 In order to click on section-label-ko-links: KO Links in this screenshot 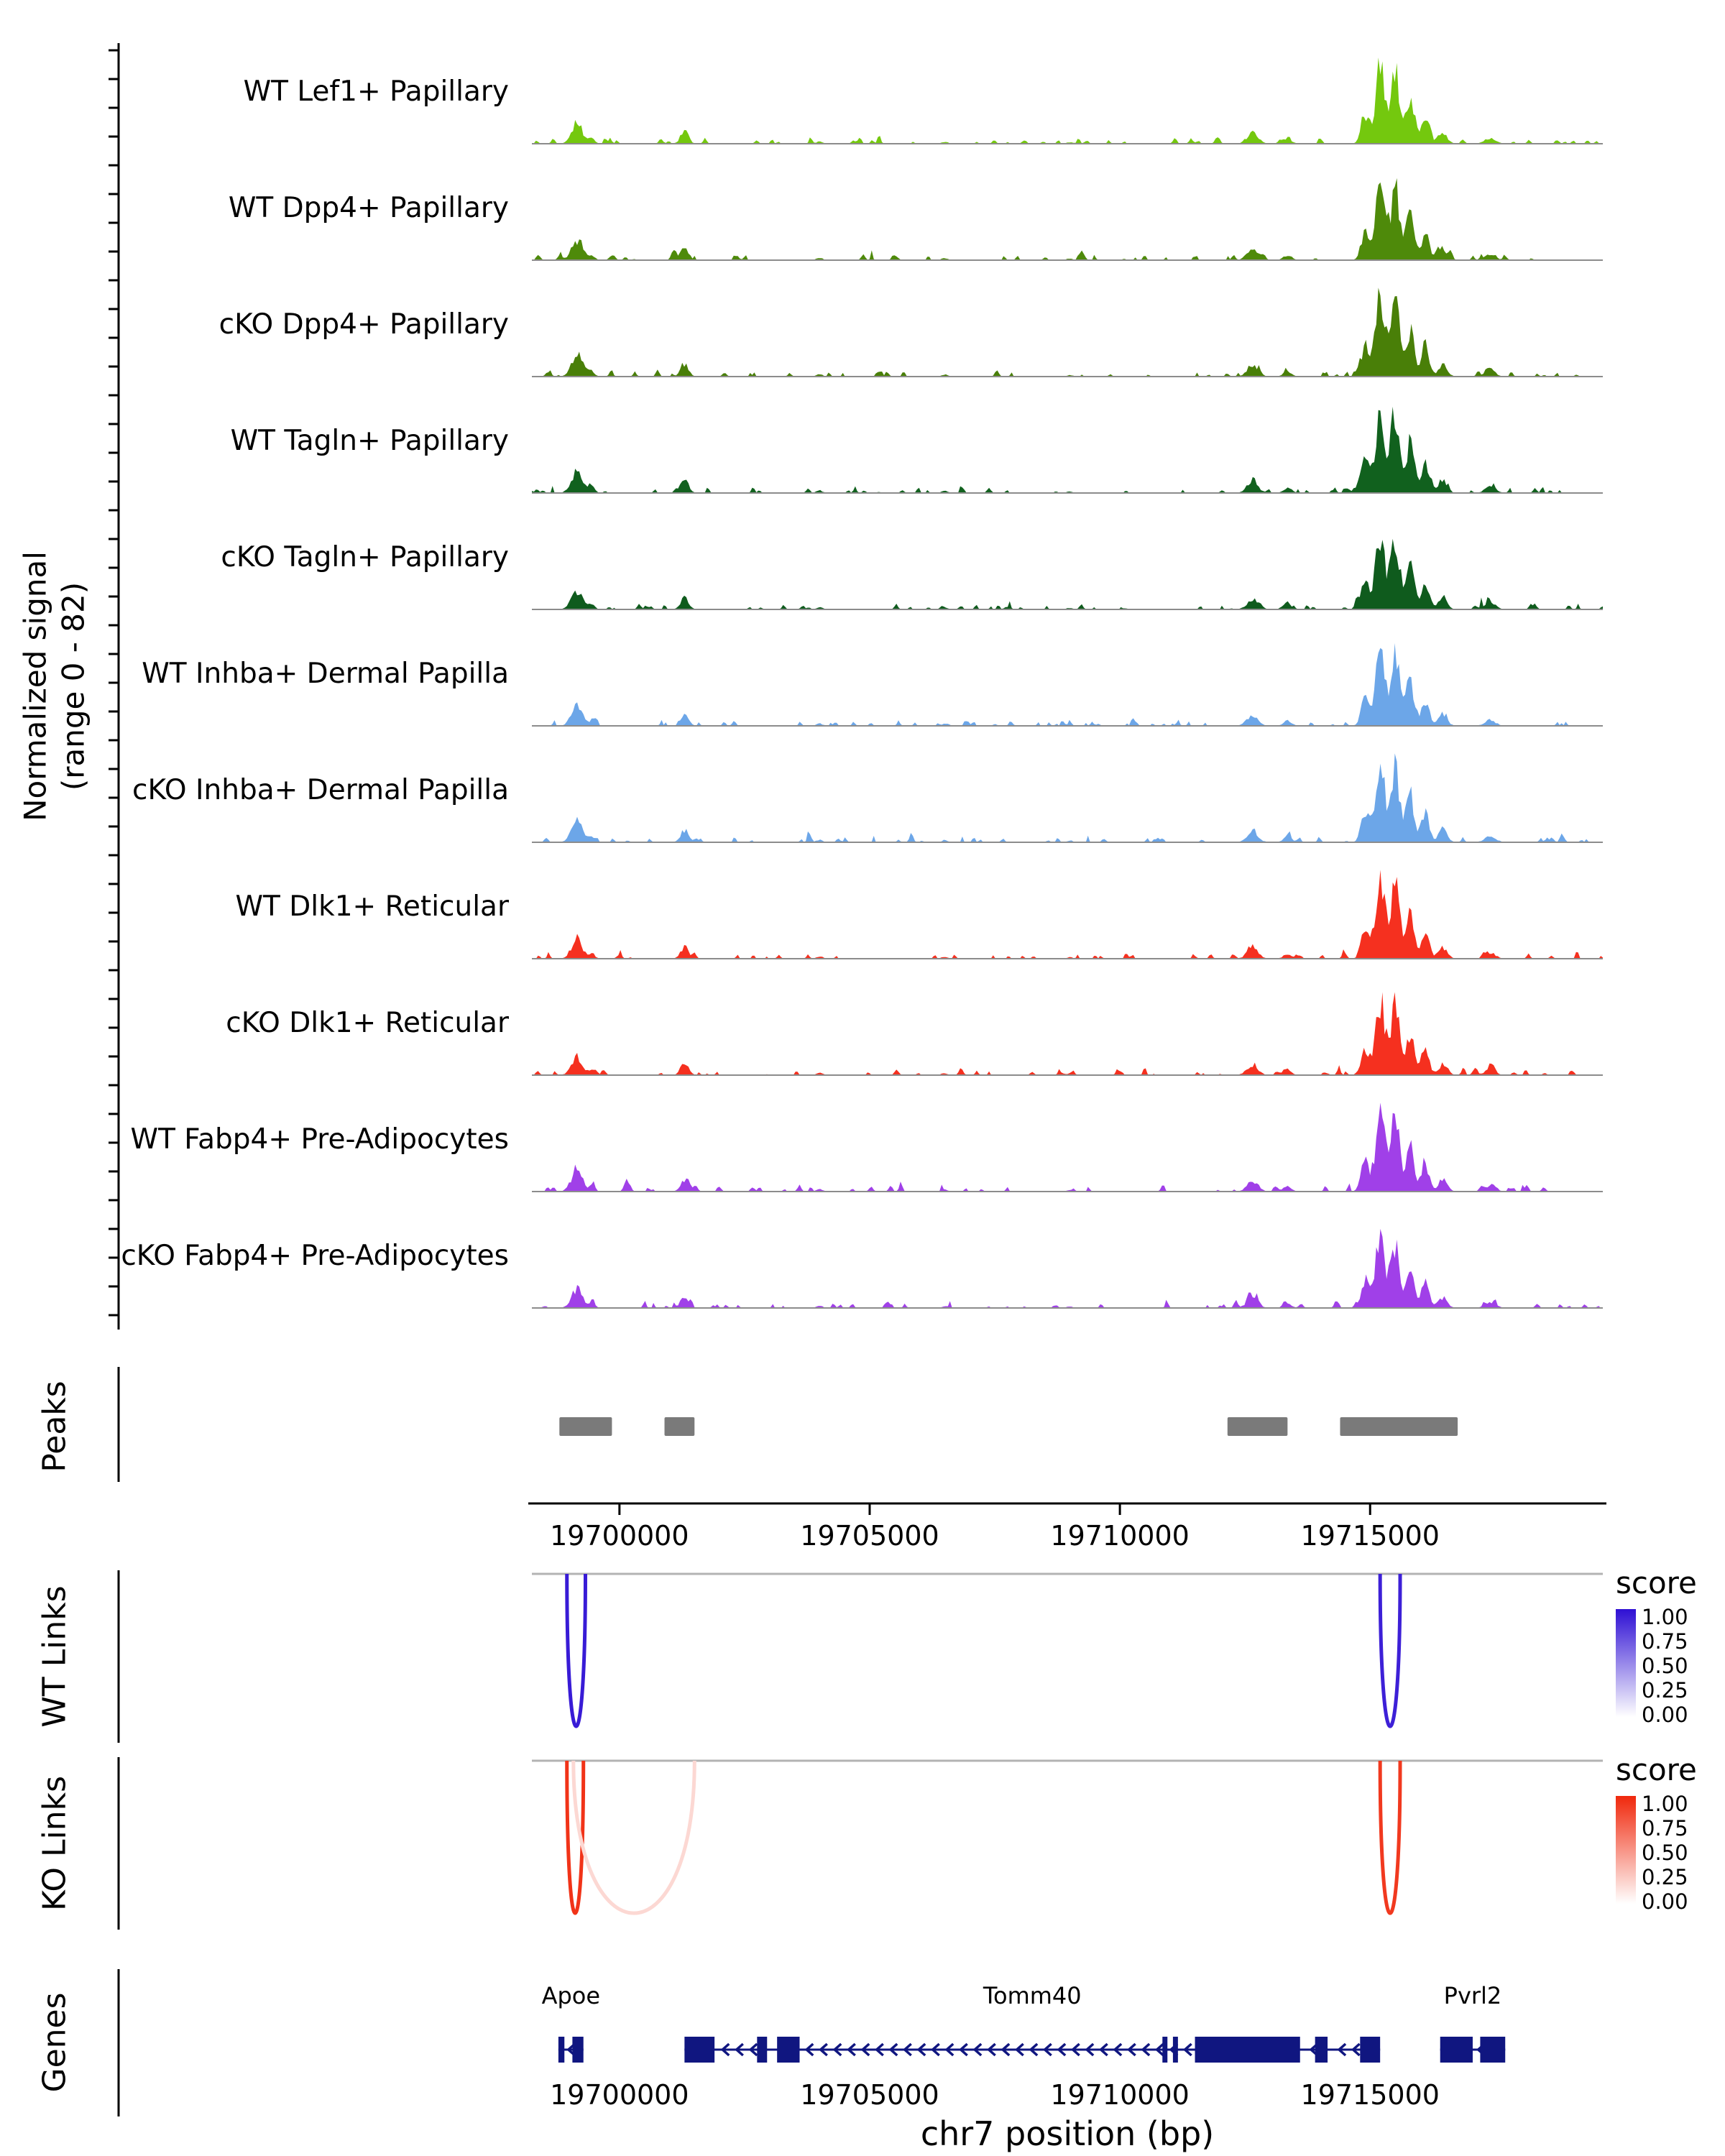, I will do `click(54, 1844)`.